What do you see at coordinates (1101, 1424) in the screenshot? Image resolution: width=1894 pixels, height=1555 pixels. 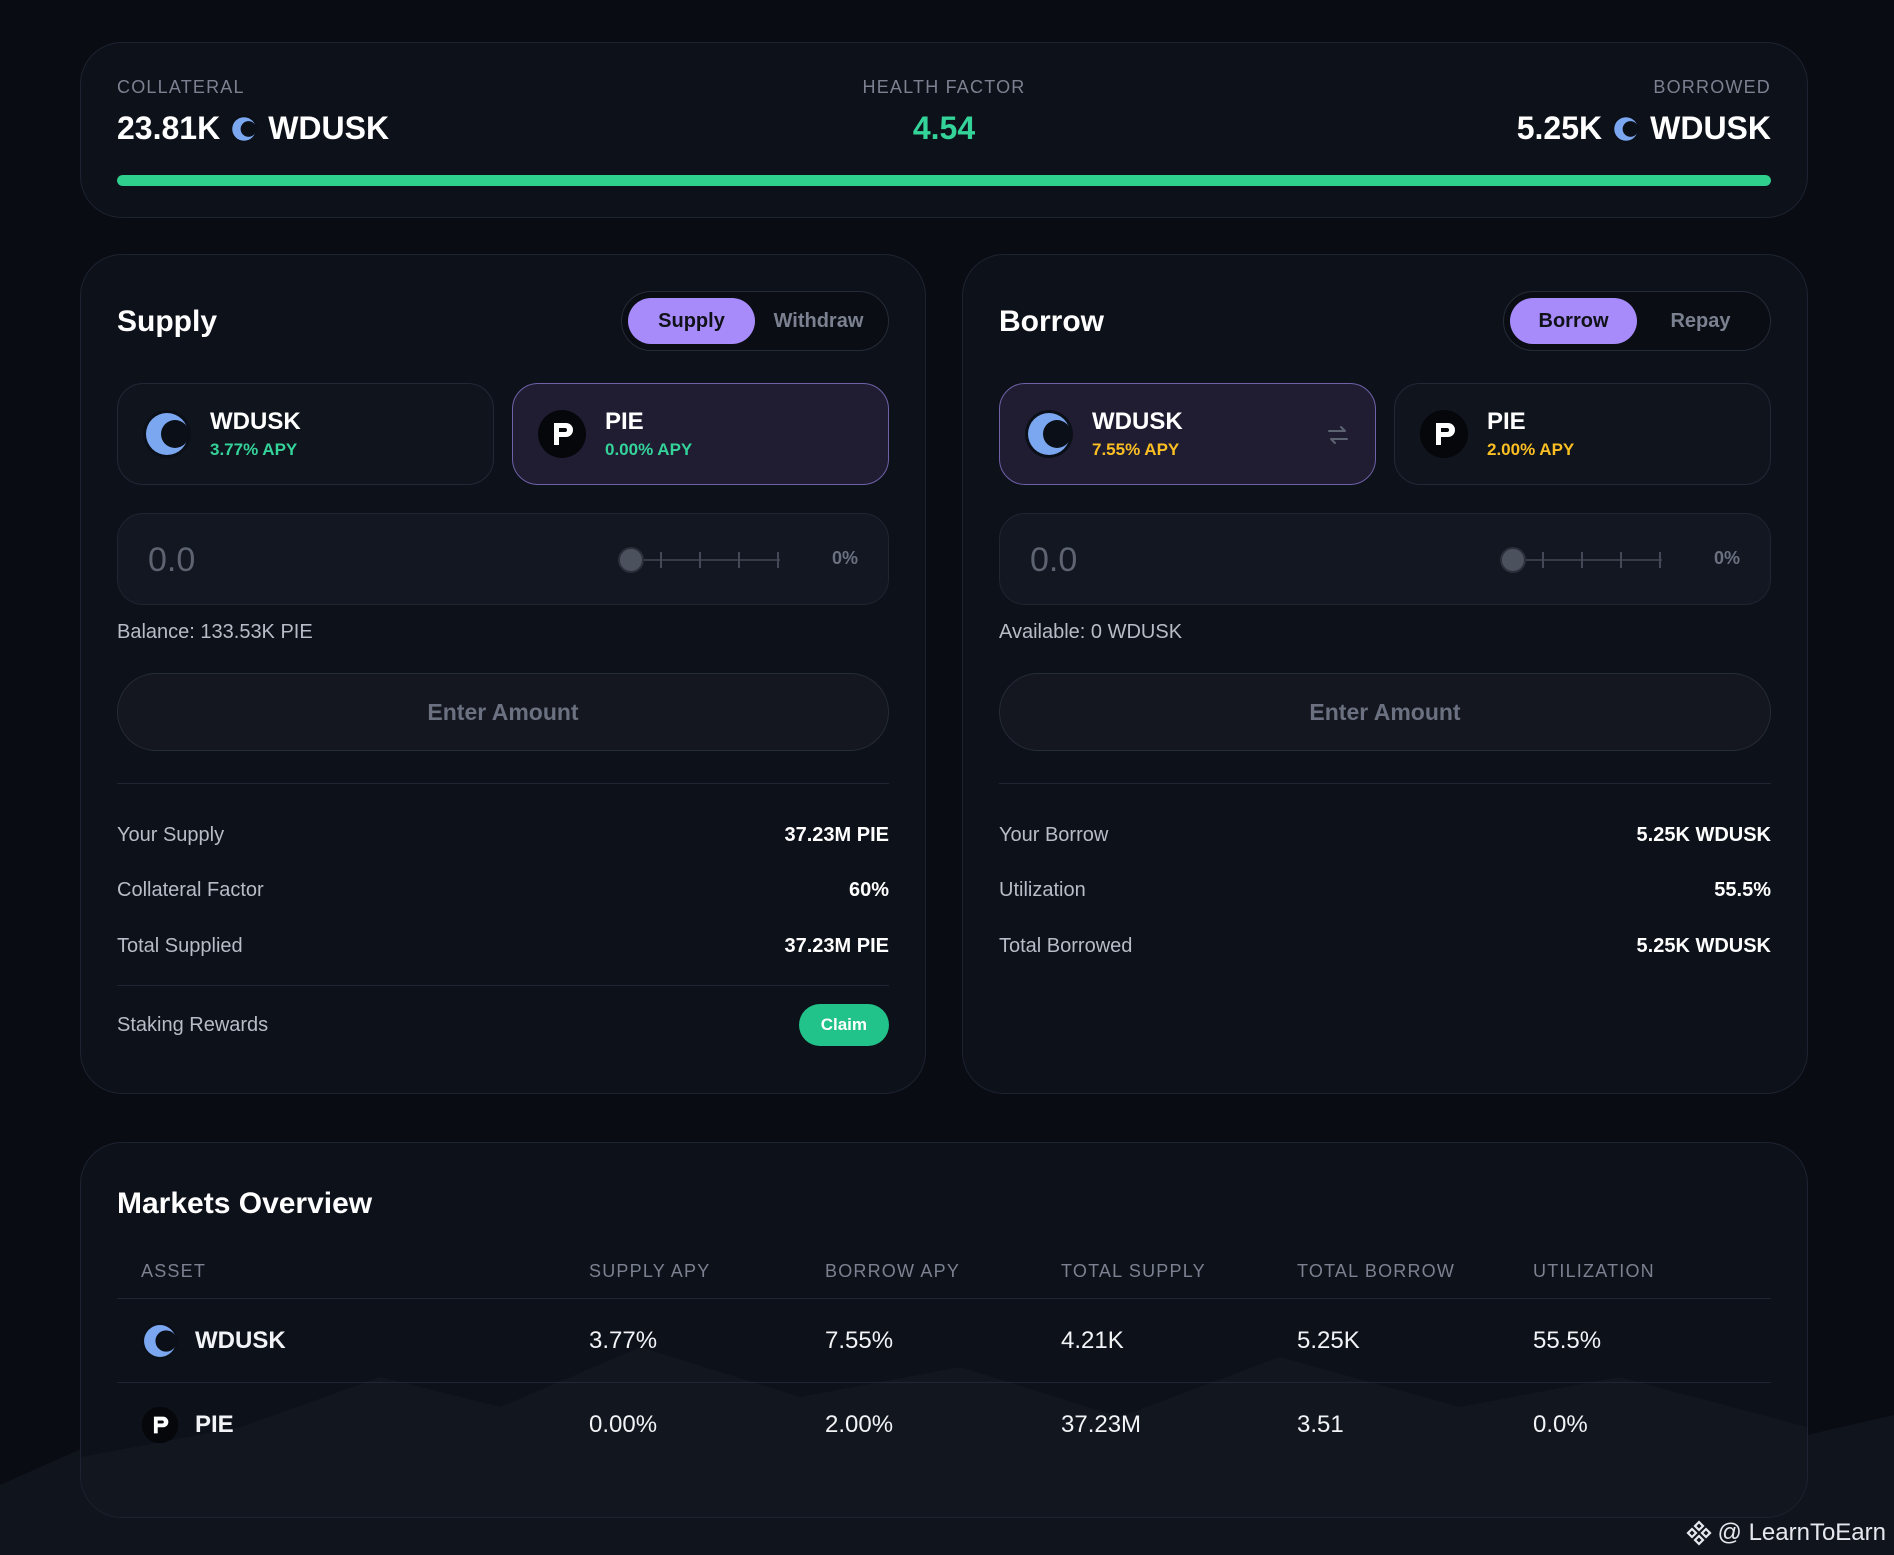 I see `total-supply: 37.23M` at bounding box center [1101, 1424].